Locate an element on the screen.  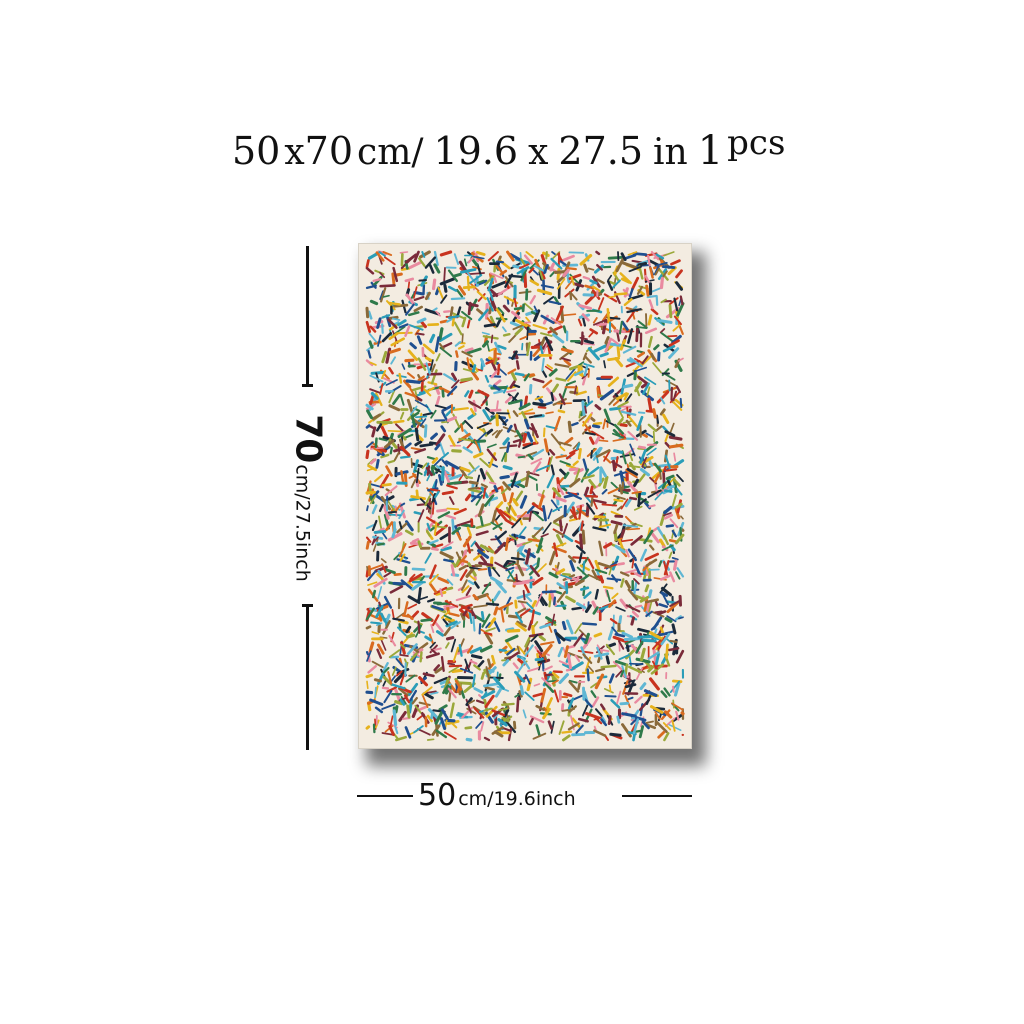
headline-quantity: 1 is located at coordinates (710, 151).